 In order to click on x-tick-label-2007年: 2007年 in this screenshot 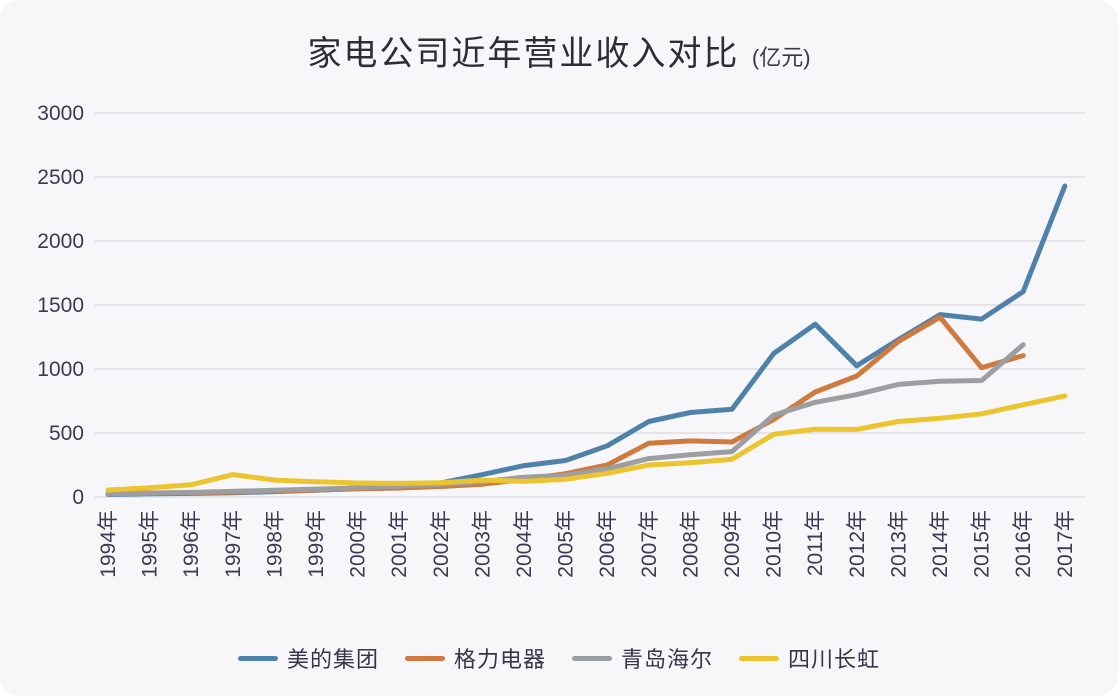, I will do `click(649, 544)`.